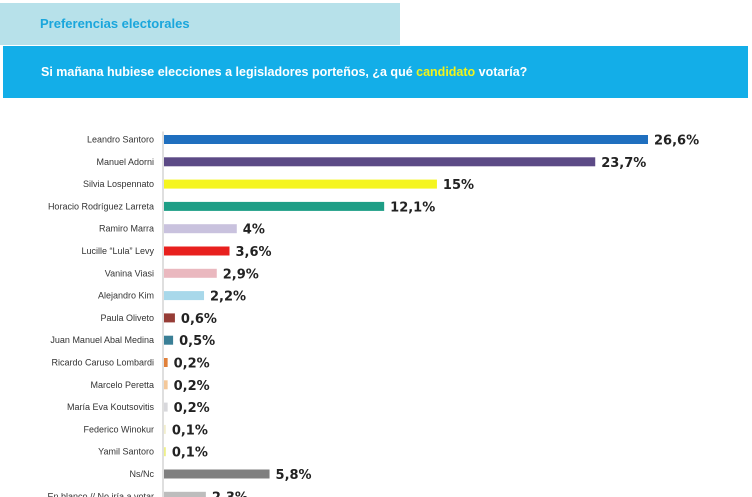 The height and width of the screenshot is (497, 752). Describe the element at coordinates (129, 273) in the screenshot. I see `category-label: Vanina Viasi` at that location.